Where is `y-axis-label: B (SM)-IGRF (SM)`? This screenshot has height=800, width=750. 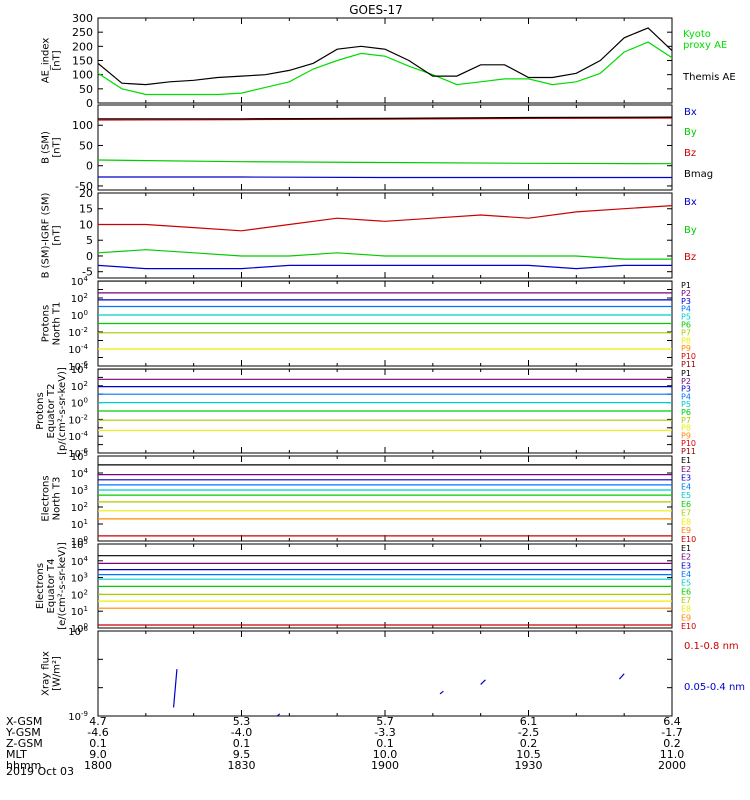 y-axis-label: B (SM)-IGRF (SM) is located at coordinates (46, 236).